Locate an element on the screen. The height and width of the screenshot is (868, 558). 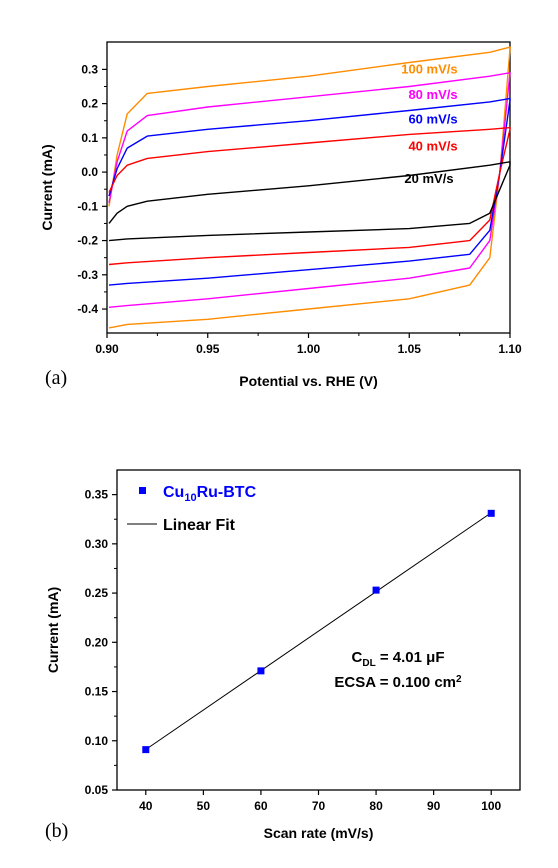
x-tick-label: 0.95 is located at coordinates (208, 349).